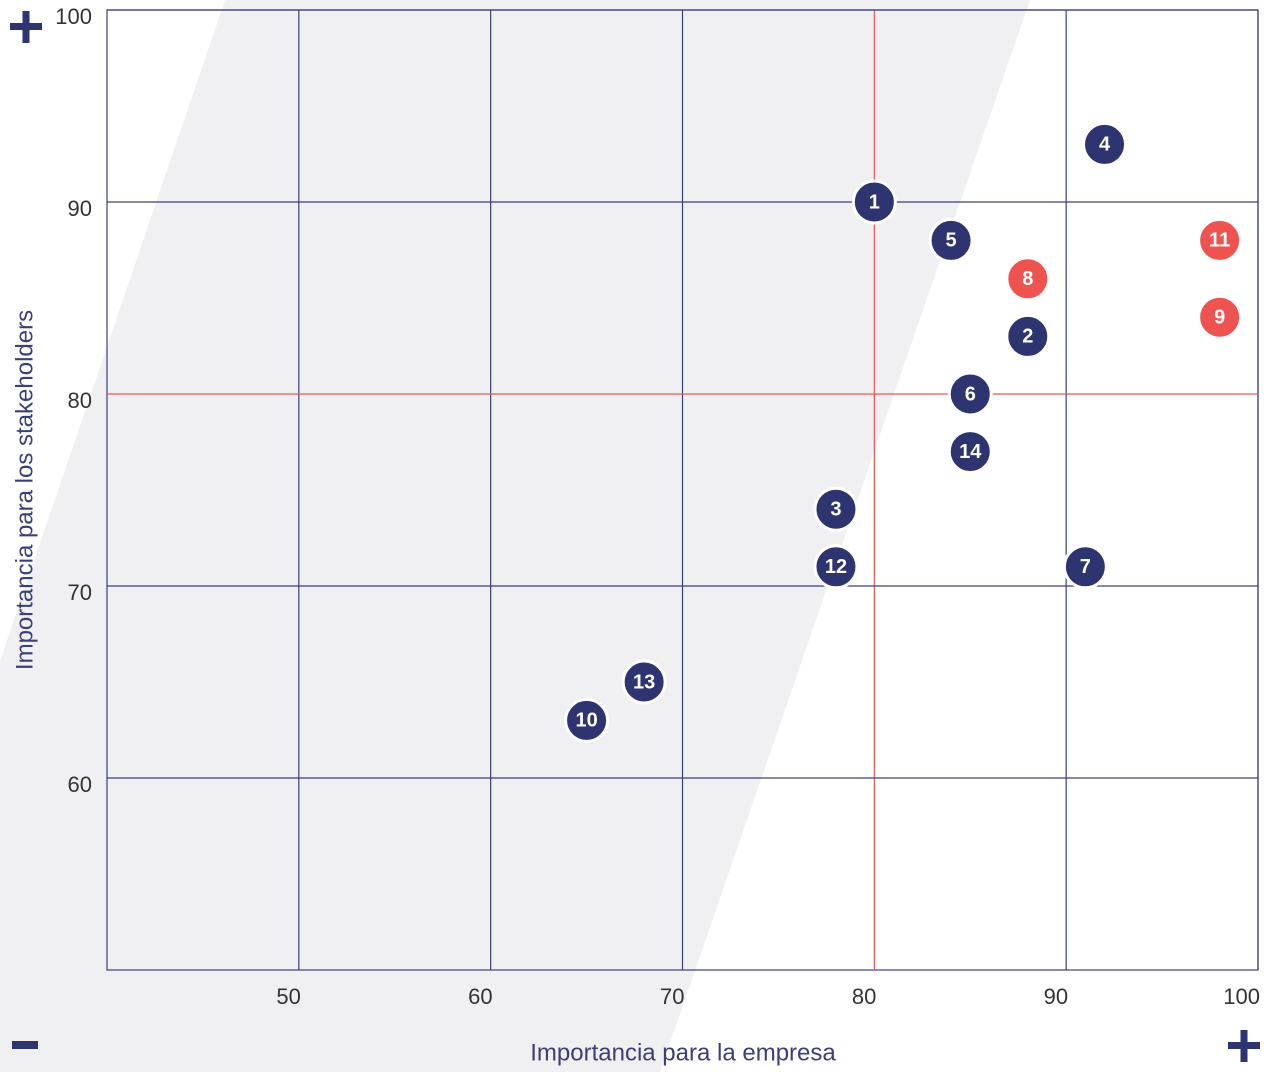 The image size is (1264, 1072). What do you see at coordinates (80, 592) in the screenshot?
I see `y-tick-label: 70` at bounding box center [80, 592].